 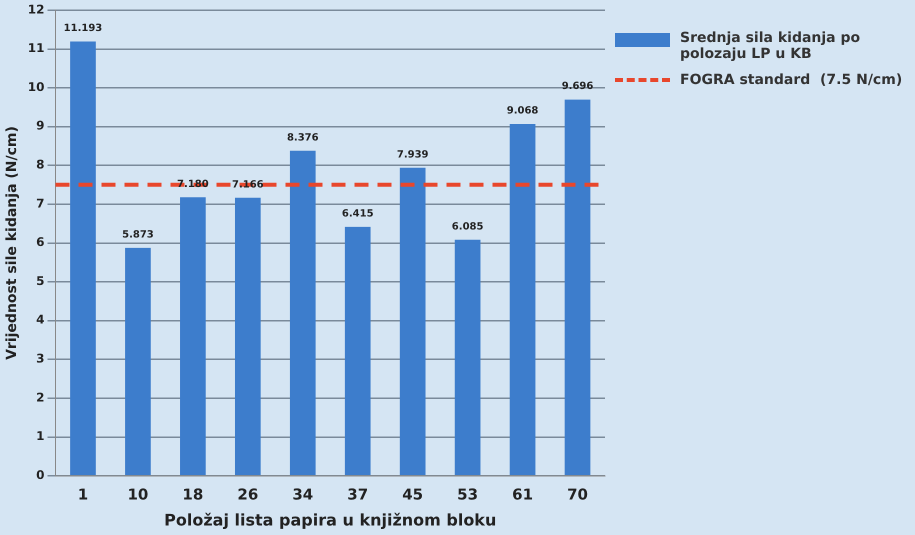 I want to click on text: 7.166, so click(x=248, y=184).